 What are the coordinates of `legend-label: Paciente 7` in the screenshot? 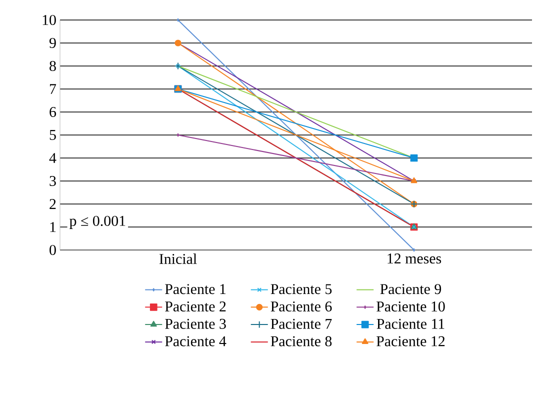 It's located at (301, 323).